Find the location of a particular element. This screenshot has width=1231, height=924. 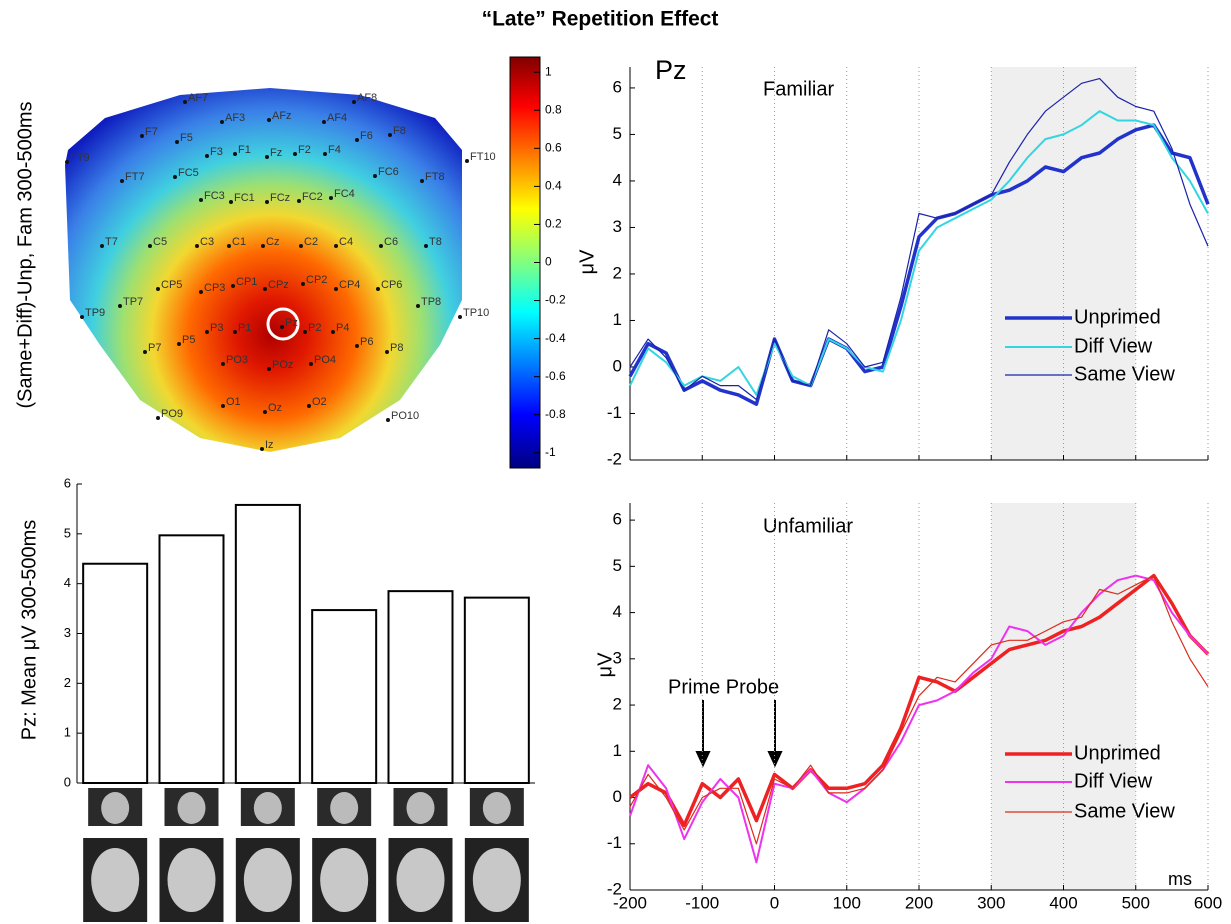

electrode-label: F8 is located at coordinates (399, 131).